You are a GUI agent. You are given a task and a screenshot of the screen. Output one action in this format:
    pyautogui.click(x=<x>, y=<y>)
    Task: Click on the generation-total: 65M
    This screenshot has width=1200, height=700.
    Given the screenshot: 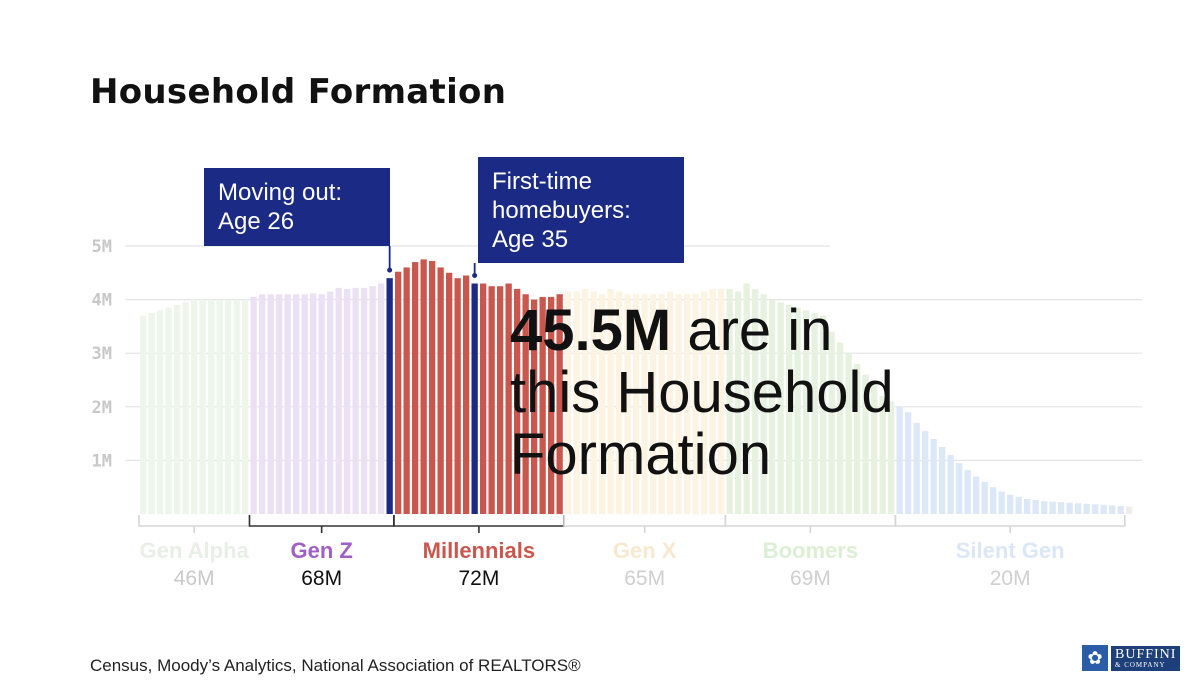 What is the action you would take?
    pyautogui.click(x=644, y=578)
    